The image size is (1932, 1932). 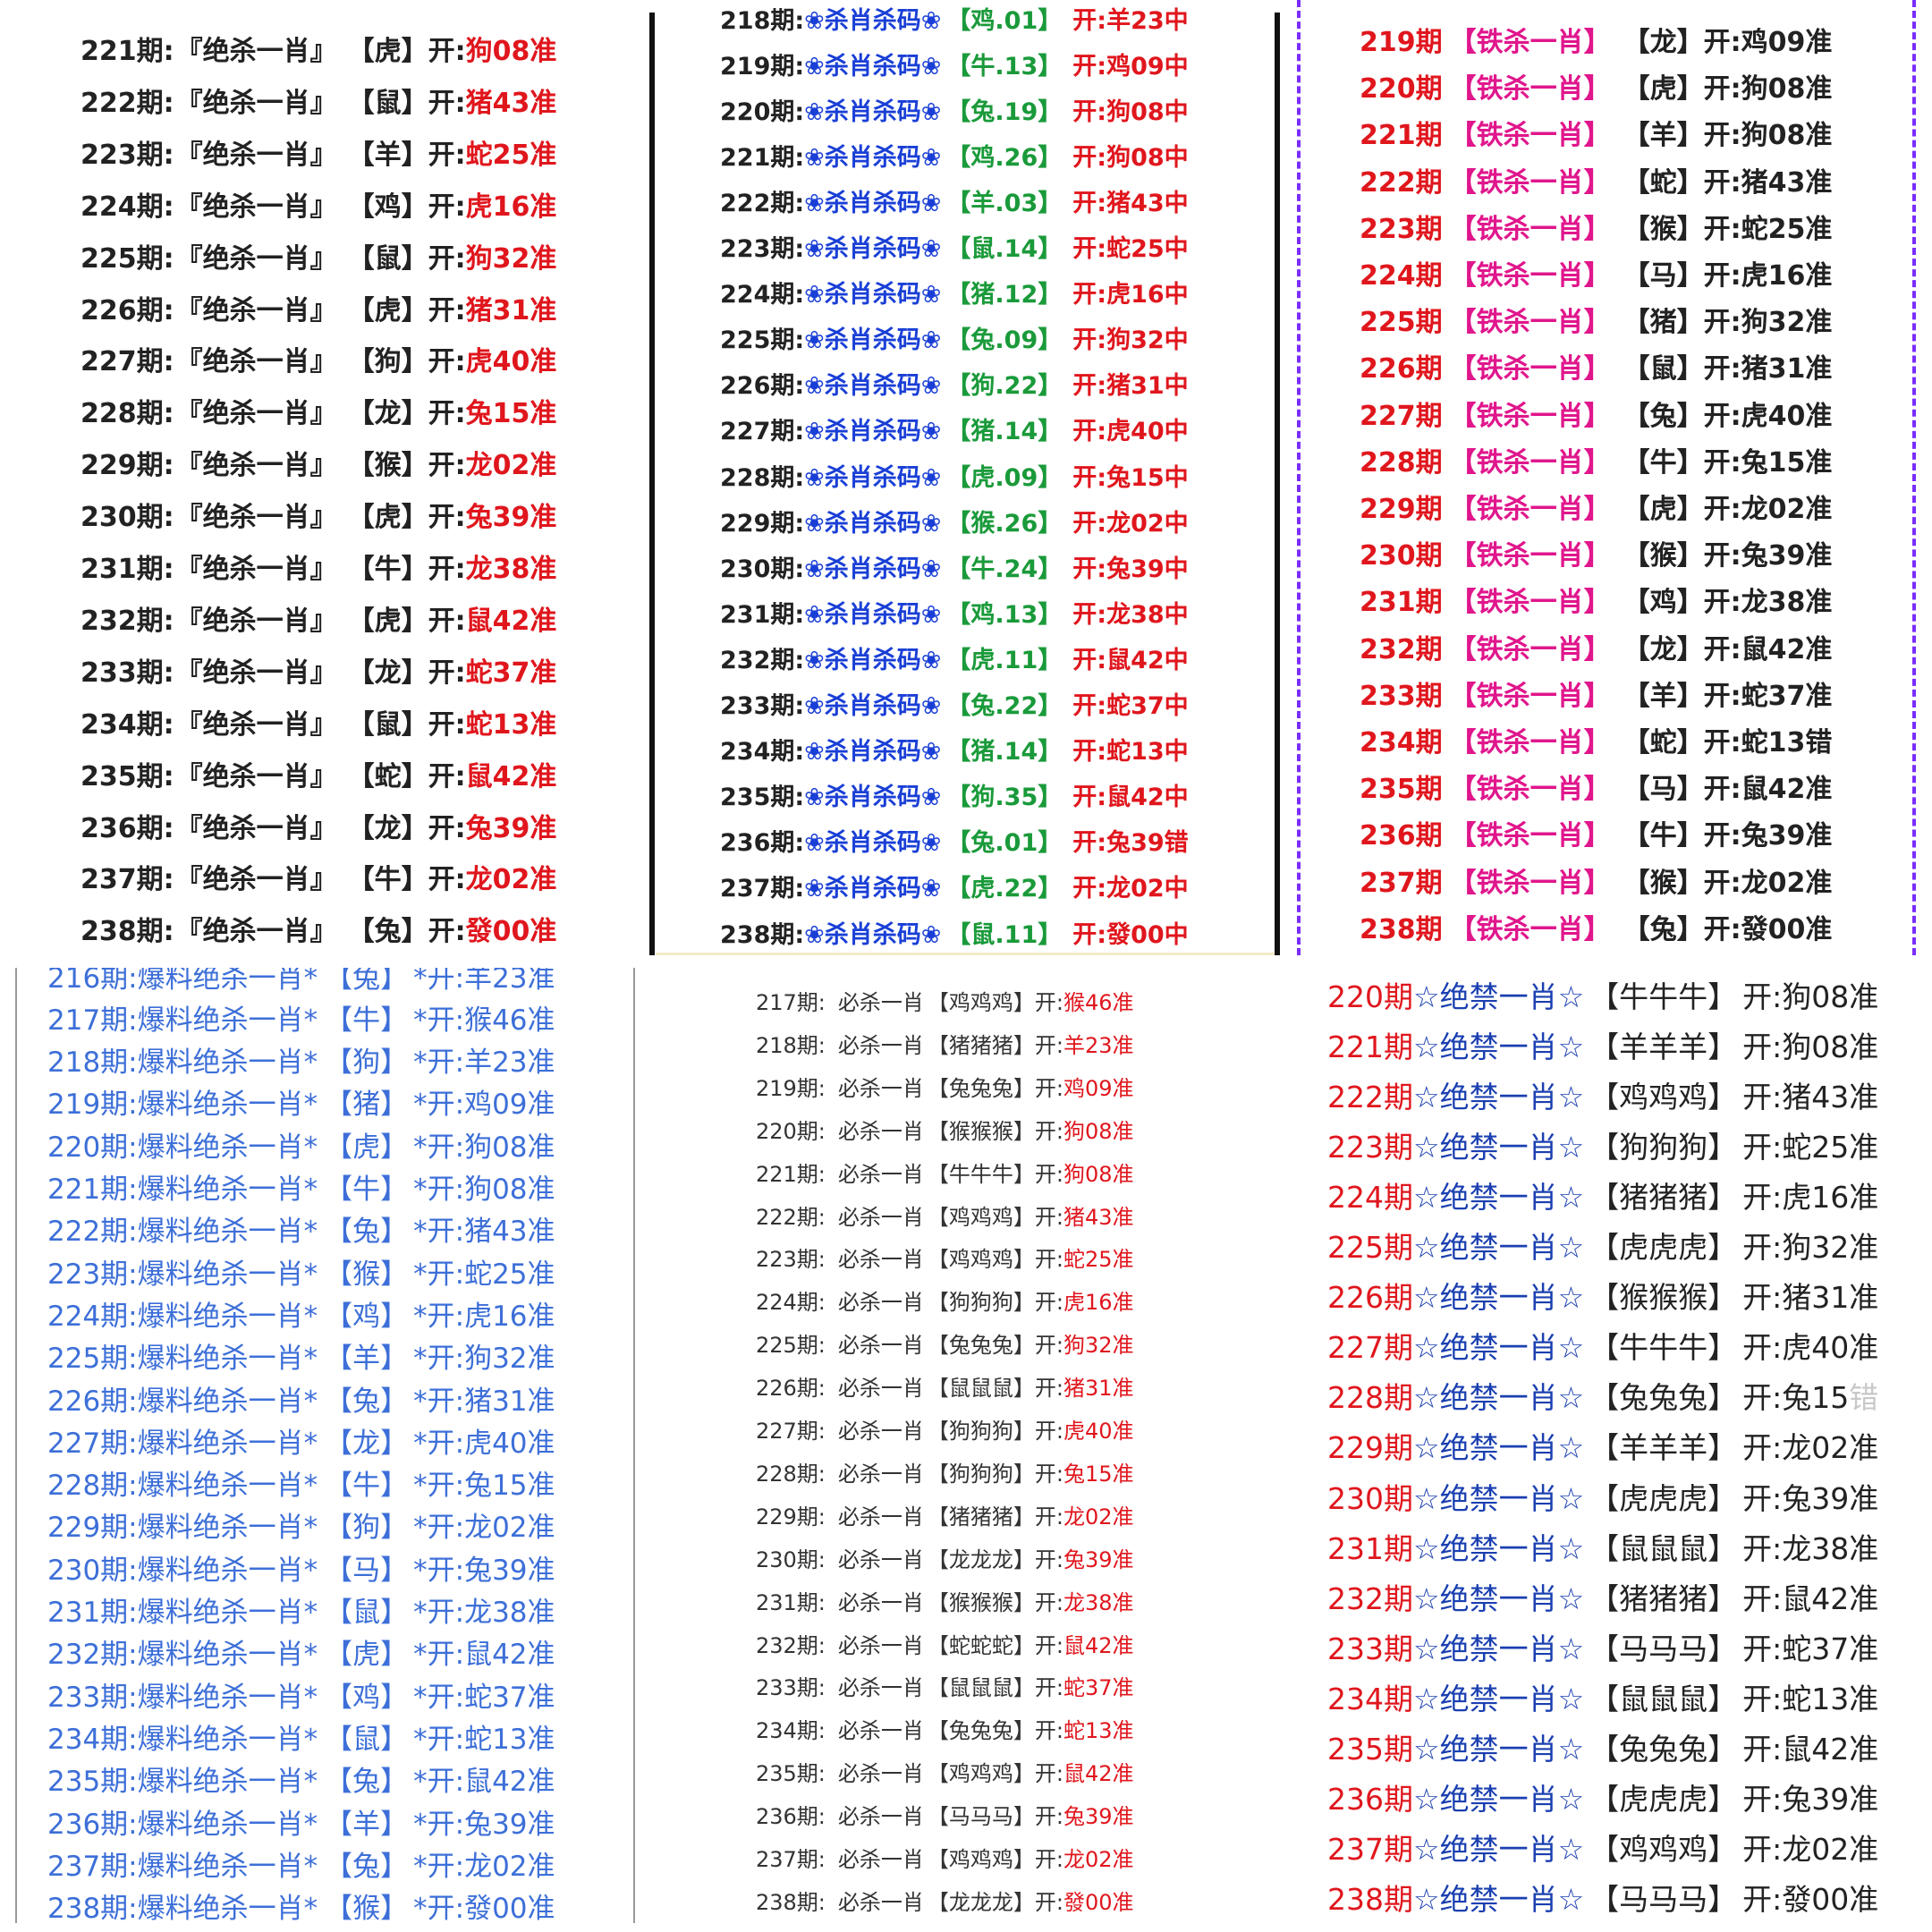 I want to click on row-text: 233期:, so click(x=762, y=706).